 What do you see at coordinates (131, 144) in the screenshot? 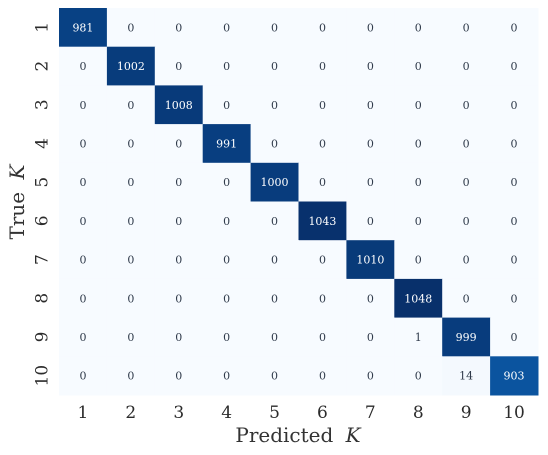
I see `heatmap-cell-r4-c2` at bounding box center [131, 144].